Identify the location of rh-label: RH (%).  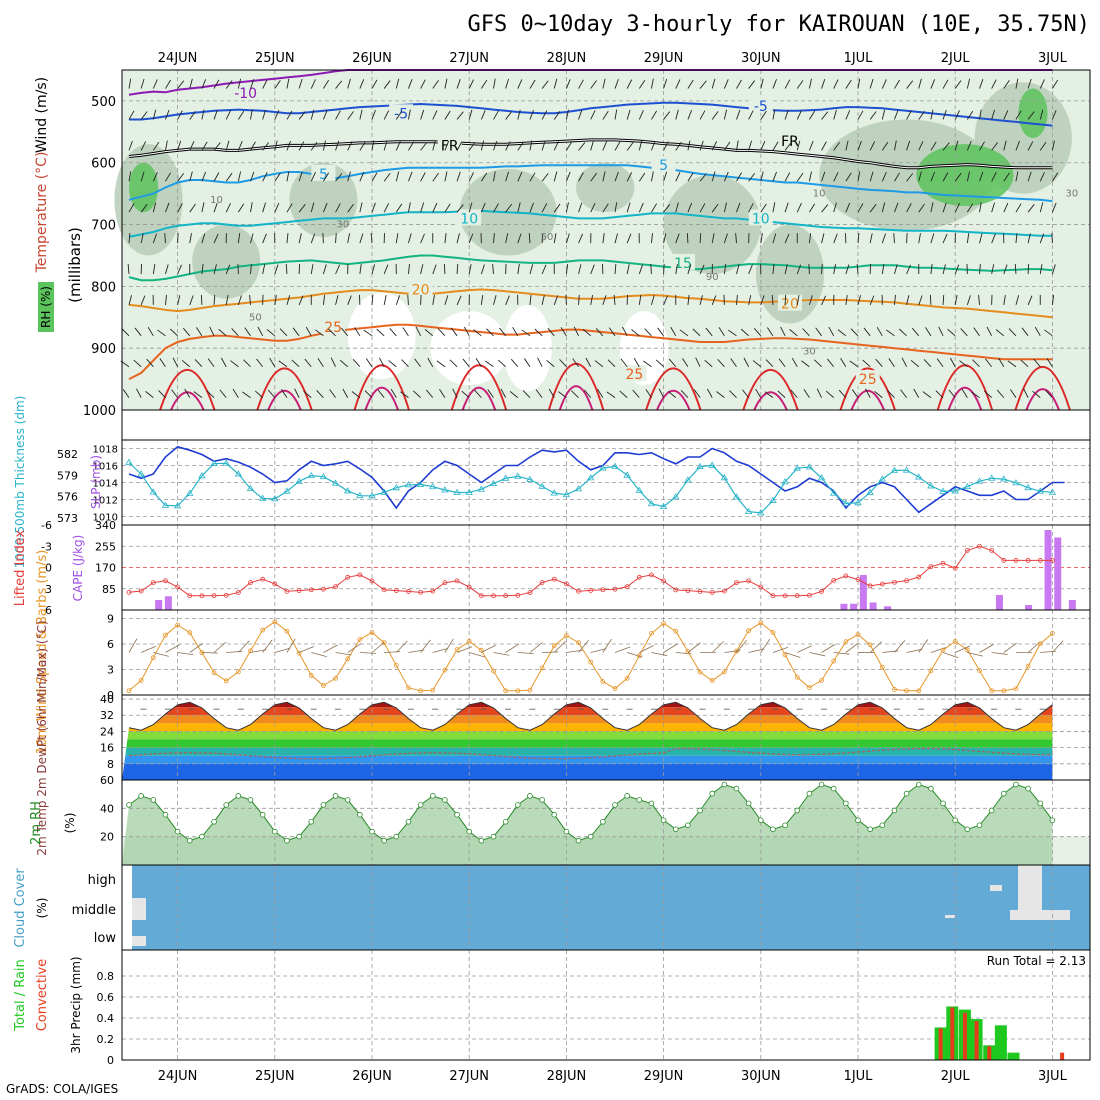
(46, 307).